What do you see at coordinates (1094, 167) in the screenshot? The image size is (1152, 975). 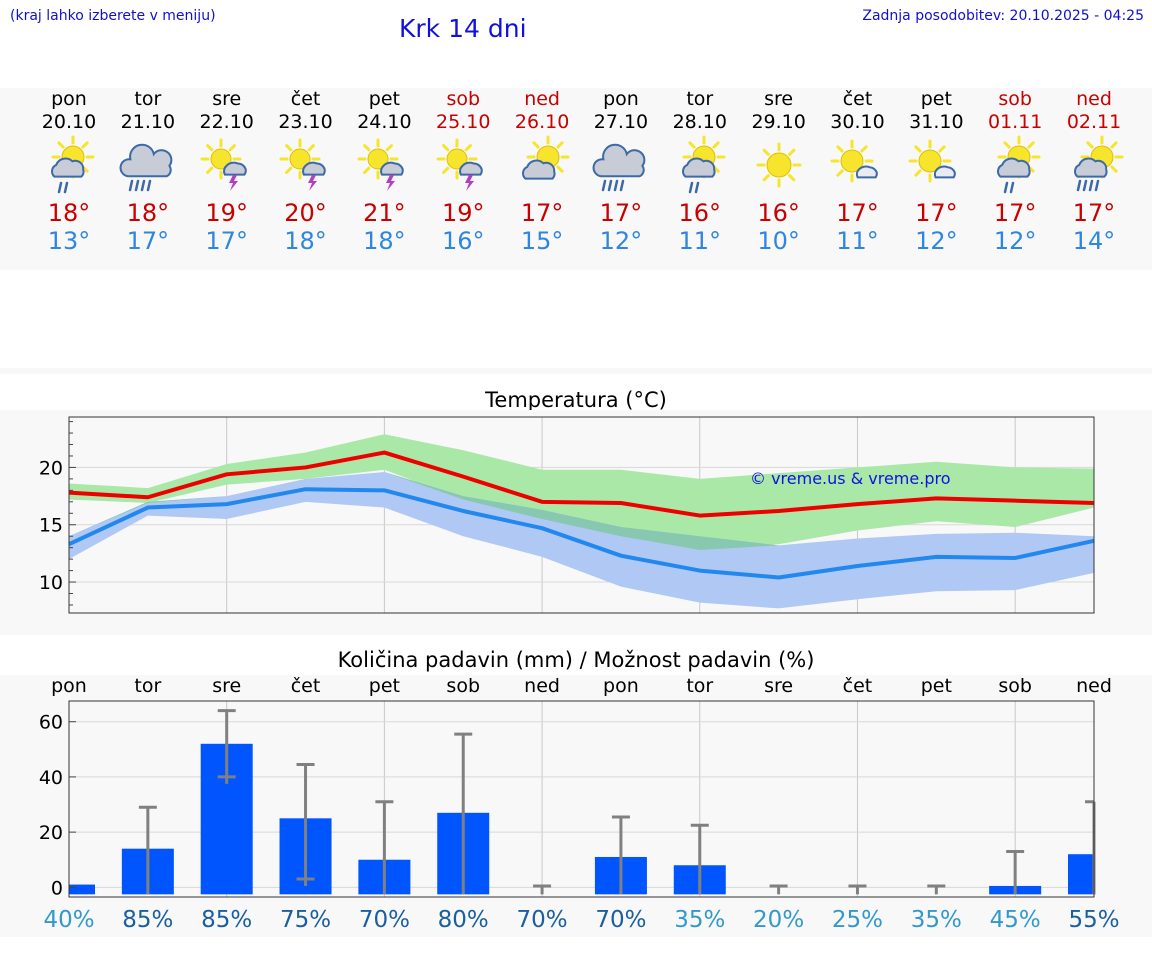 I see `sun-heavy-rain-icon` at bounding box center [1094, 167].